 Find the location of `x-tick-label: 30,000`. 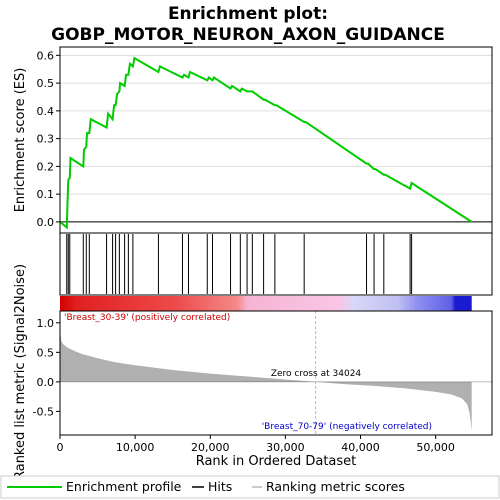

x-tick-label: 30,000 is located at coordinates (285, 447).